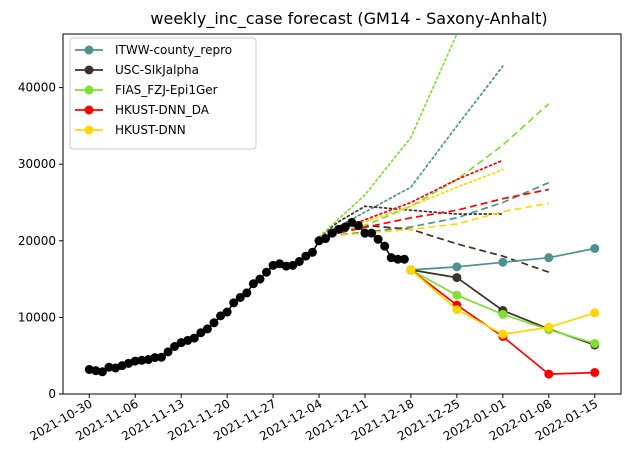 Image resolution: width=644 pixels, height=466 pixels. I want to click on y-tick-label-4: 40000, so click(37, 88).